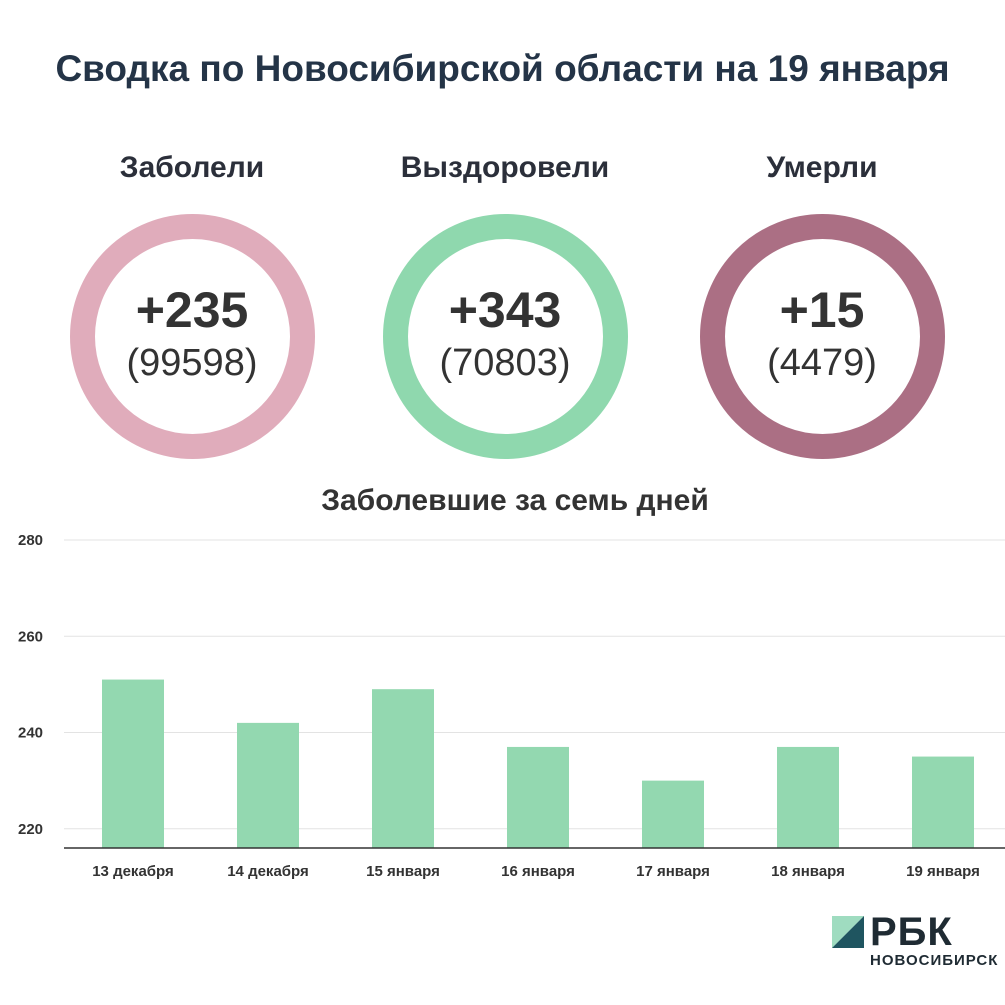 This screenshot has height=1005, width=1005. What do you see at coordinates (30, 636) in the screenshot?
I see `y-tick-label: 260` at bounding box center [30, 636].